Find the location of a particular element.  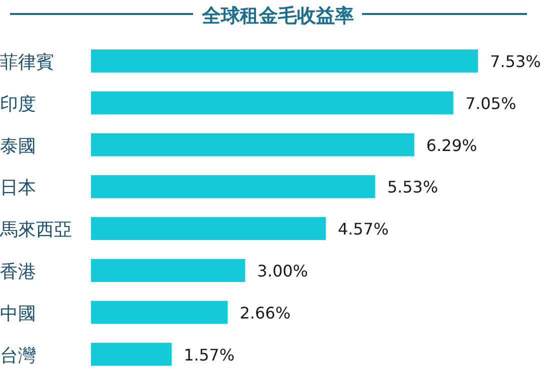

chart-title: 全球租金毛收益率 is located at coordinates (277, 16).